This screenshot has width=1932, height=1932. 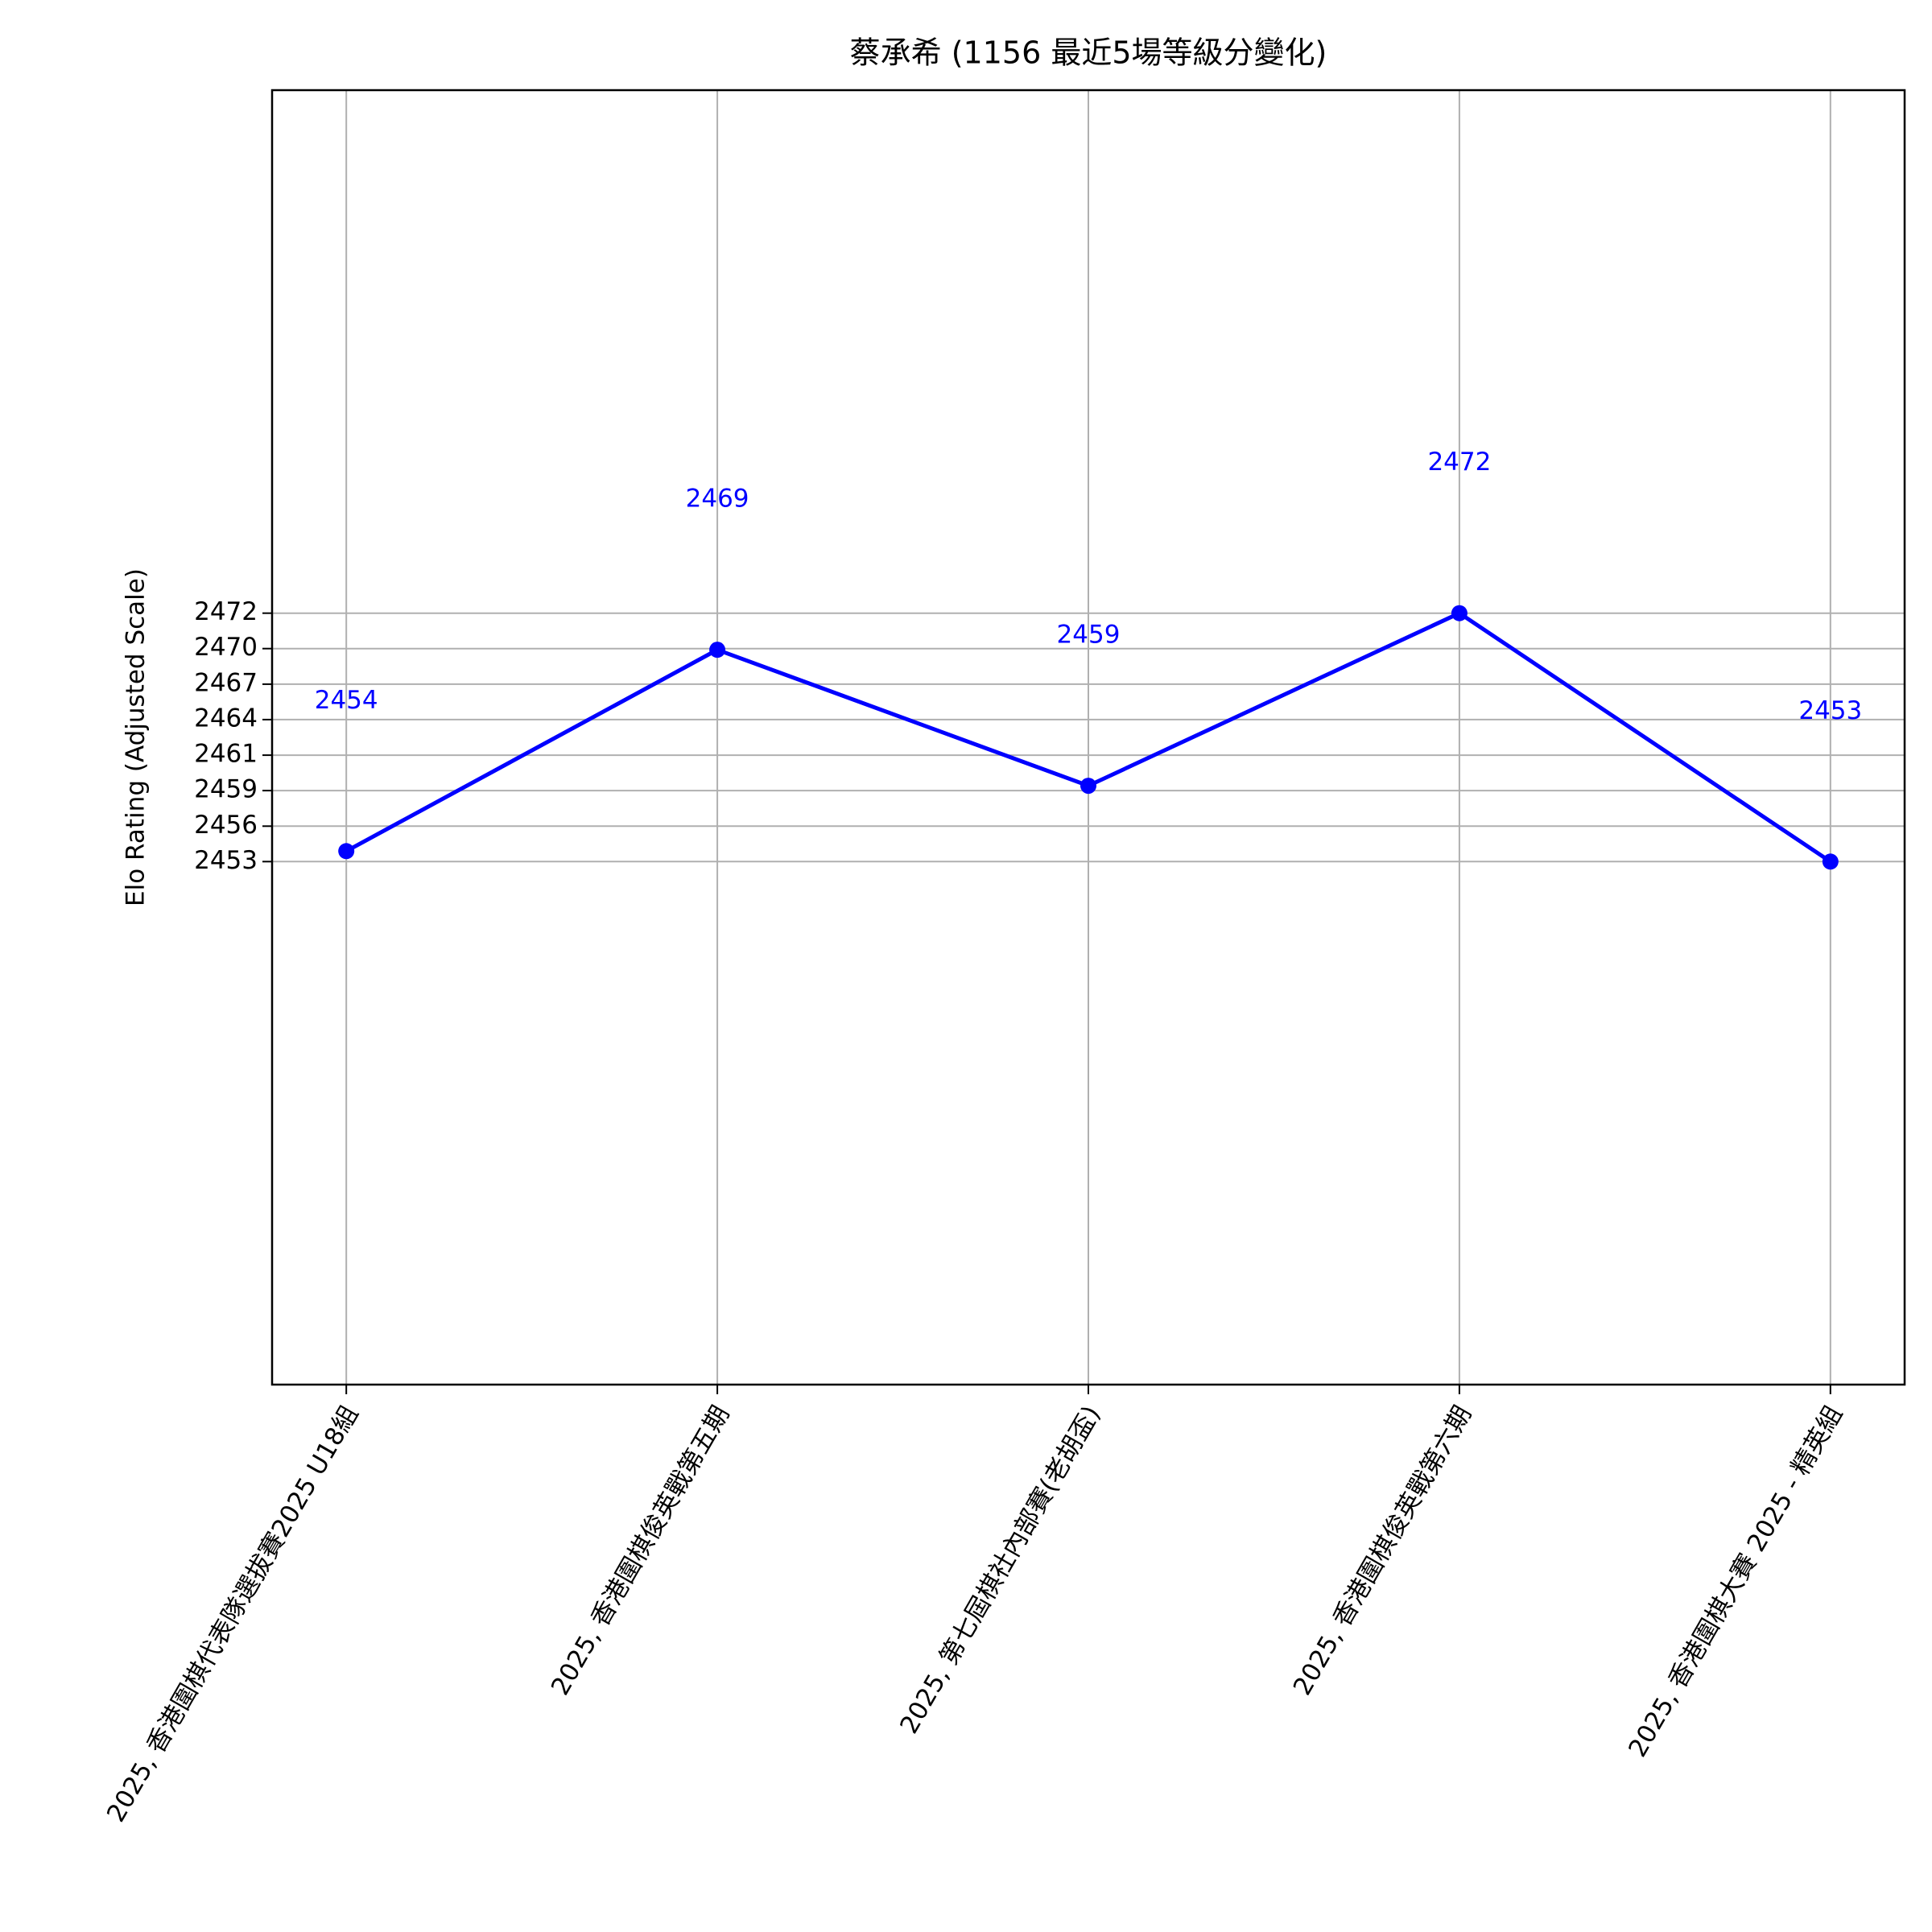 What do you see at coordinates (1088, 53) in the screenshot?
I see `chart-title: 蔡承希 (1156 最近5場等級分變化)` at bounding box center [1088, 53].